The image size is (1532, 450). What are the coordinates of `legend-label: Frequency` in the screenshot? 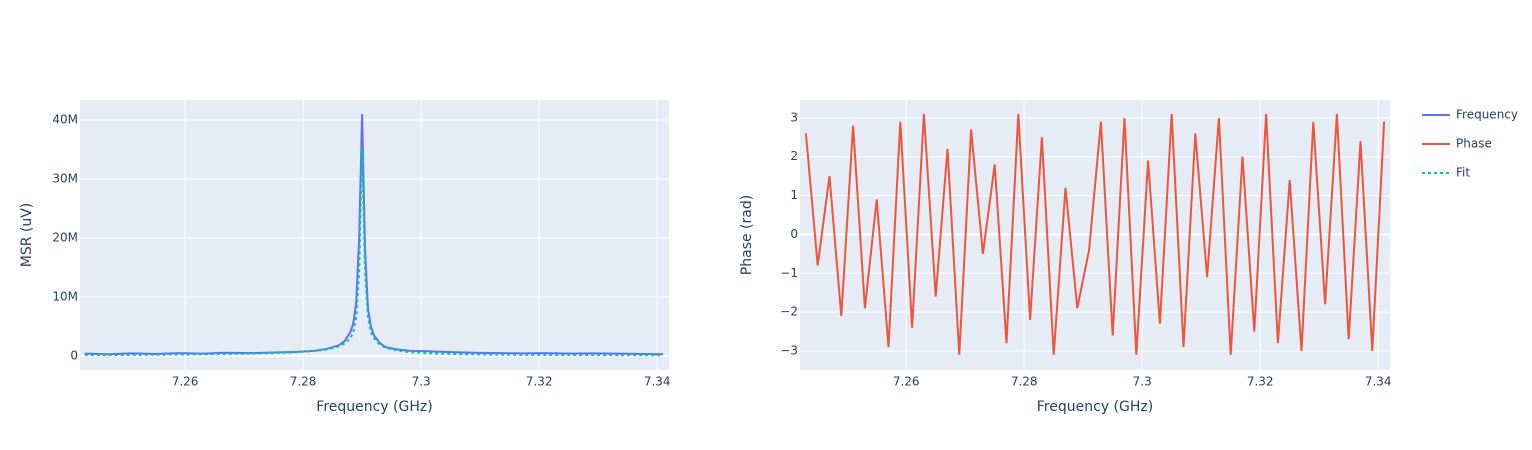 It's located at (1487, 115).